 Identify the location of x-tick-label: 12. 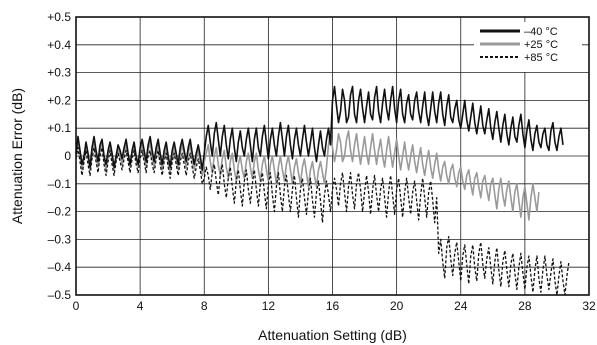
(269, 306).